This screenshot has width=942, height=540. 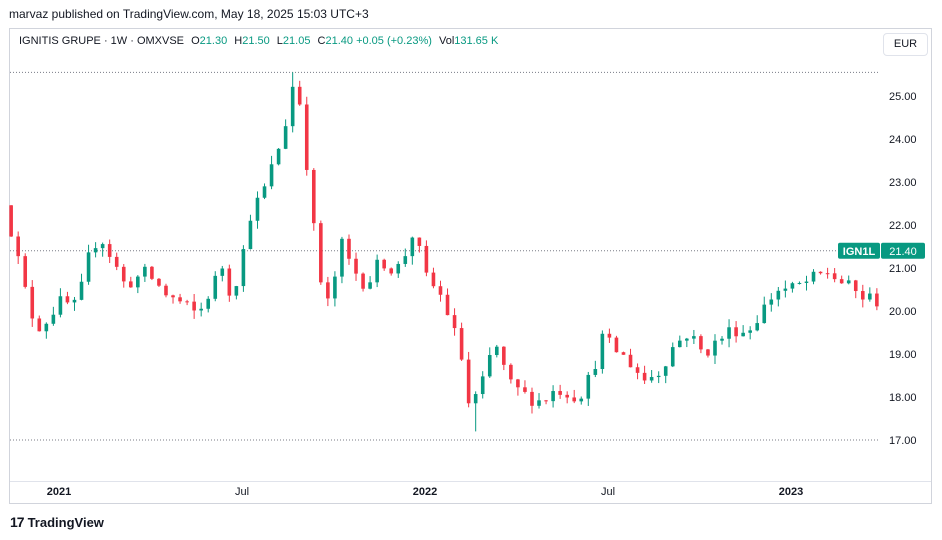 I want to click on y-tick-label: 21.00, so click(x=903, y=269).